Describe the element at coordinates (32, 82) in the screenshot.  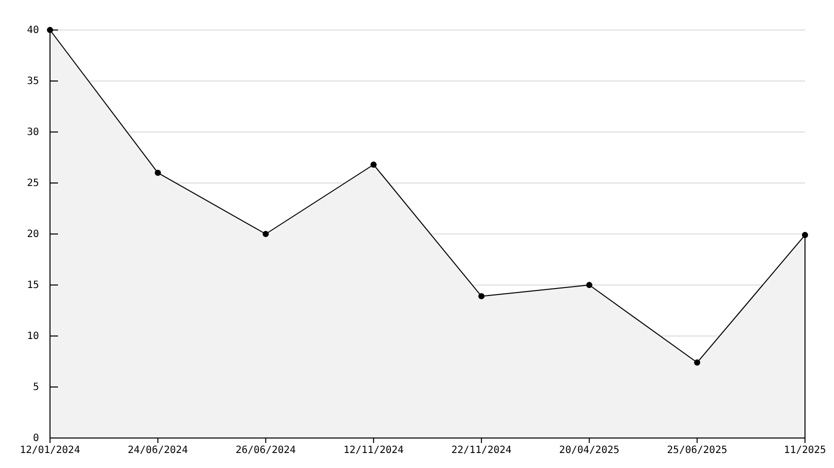
I see `y-tick-label: 35` at that location.